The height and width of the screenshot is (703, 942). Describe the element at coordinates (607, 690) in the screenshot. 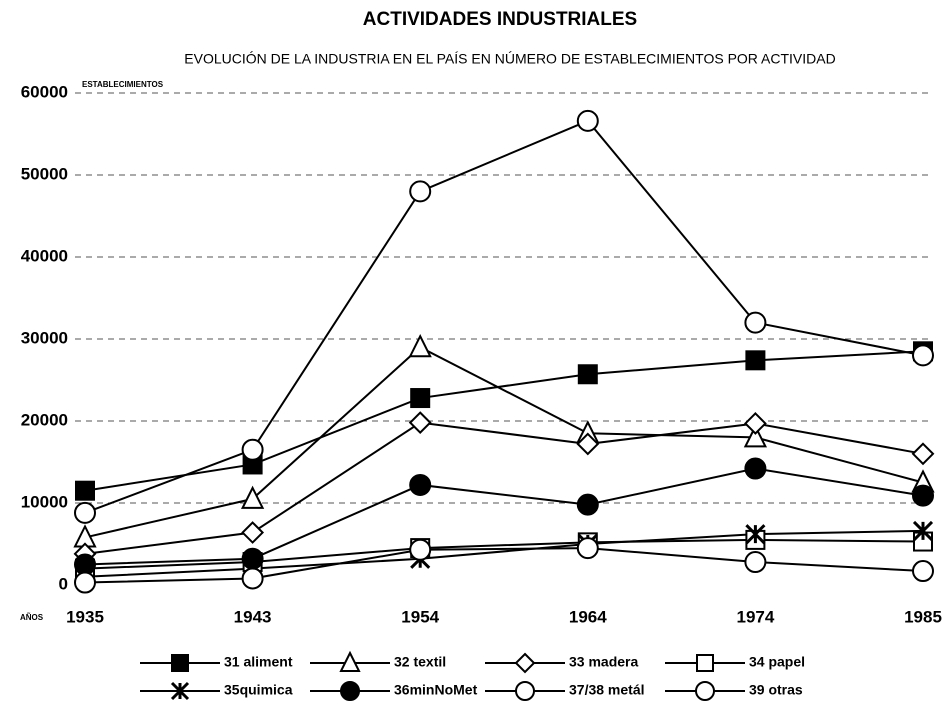

I see `legend-label: 37/38 metál` at that location.